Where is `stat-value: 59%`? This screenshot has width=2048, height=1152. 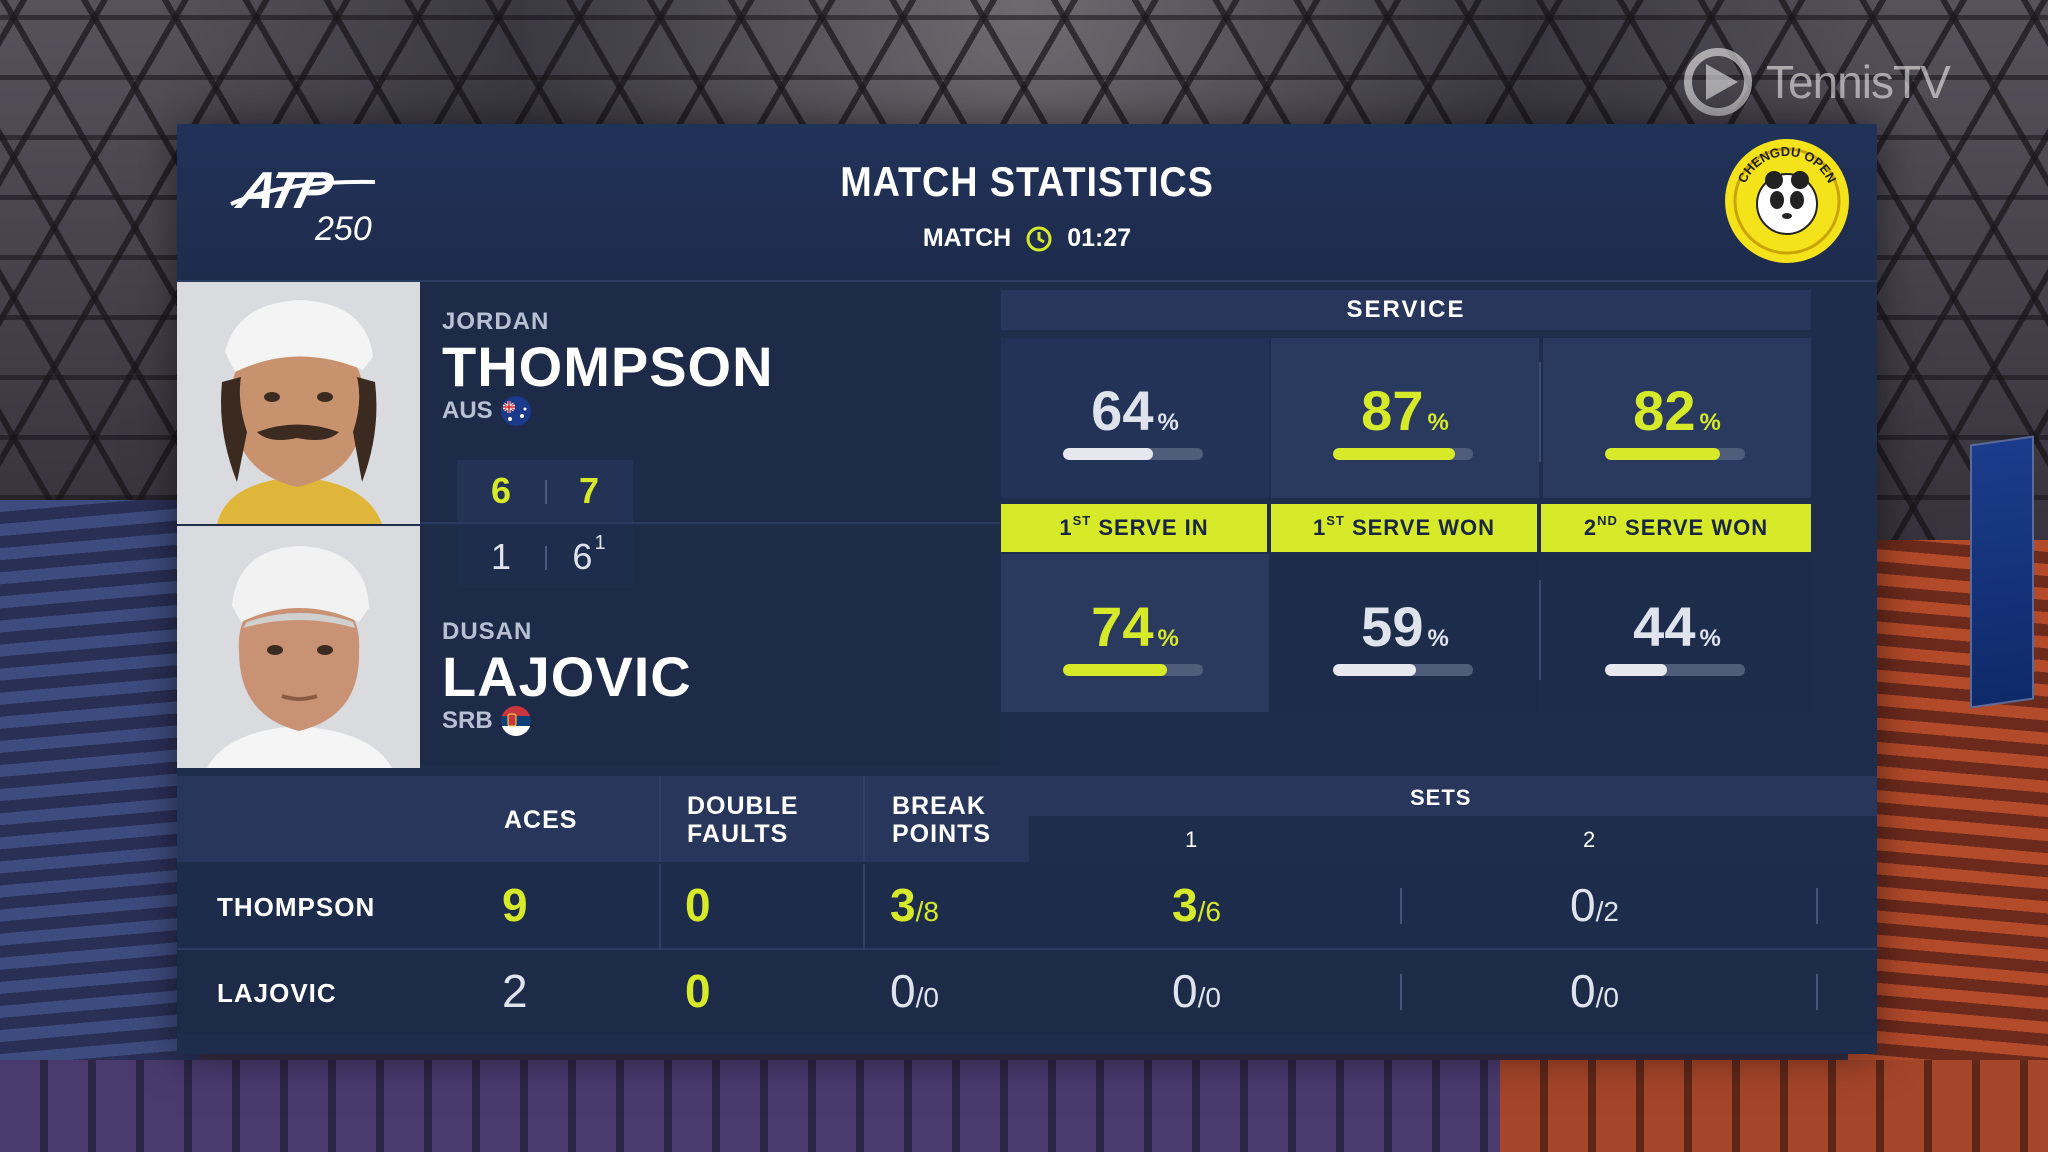
stat-value: 59% is located at coordinates (1405, 626).